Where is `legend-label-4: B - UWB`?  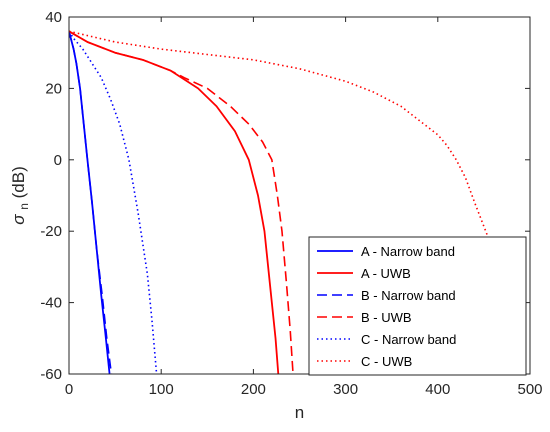 legend-label-4: B - UWB is located at coordinates (386, 317).